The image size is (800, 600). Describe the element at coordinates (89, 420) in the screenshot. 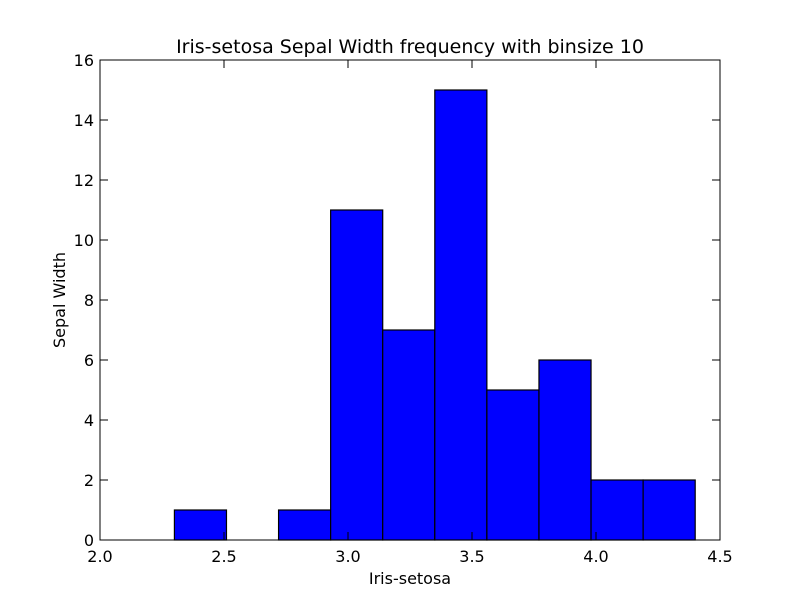

I see `y-tick-label: 4` at that location.